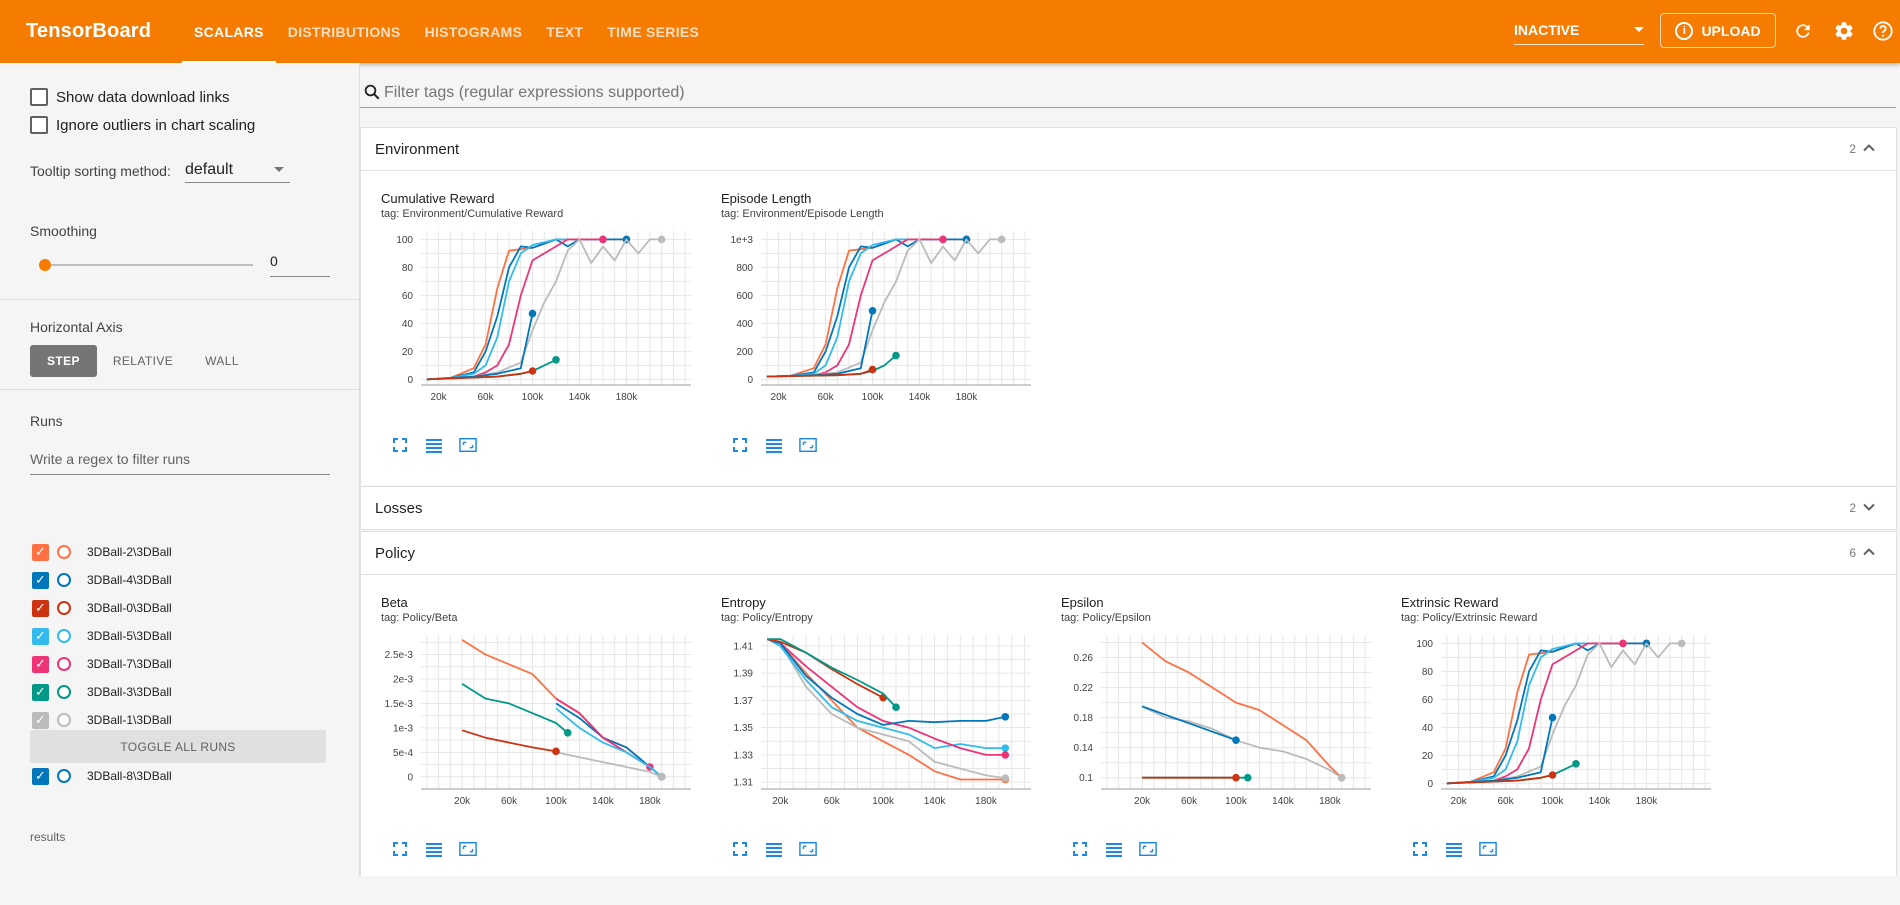  Describe the element at coordinates (143, 361) in the screenshot. I see `axis-relative-button: RELATIVE` at that location.